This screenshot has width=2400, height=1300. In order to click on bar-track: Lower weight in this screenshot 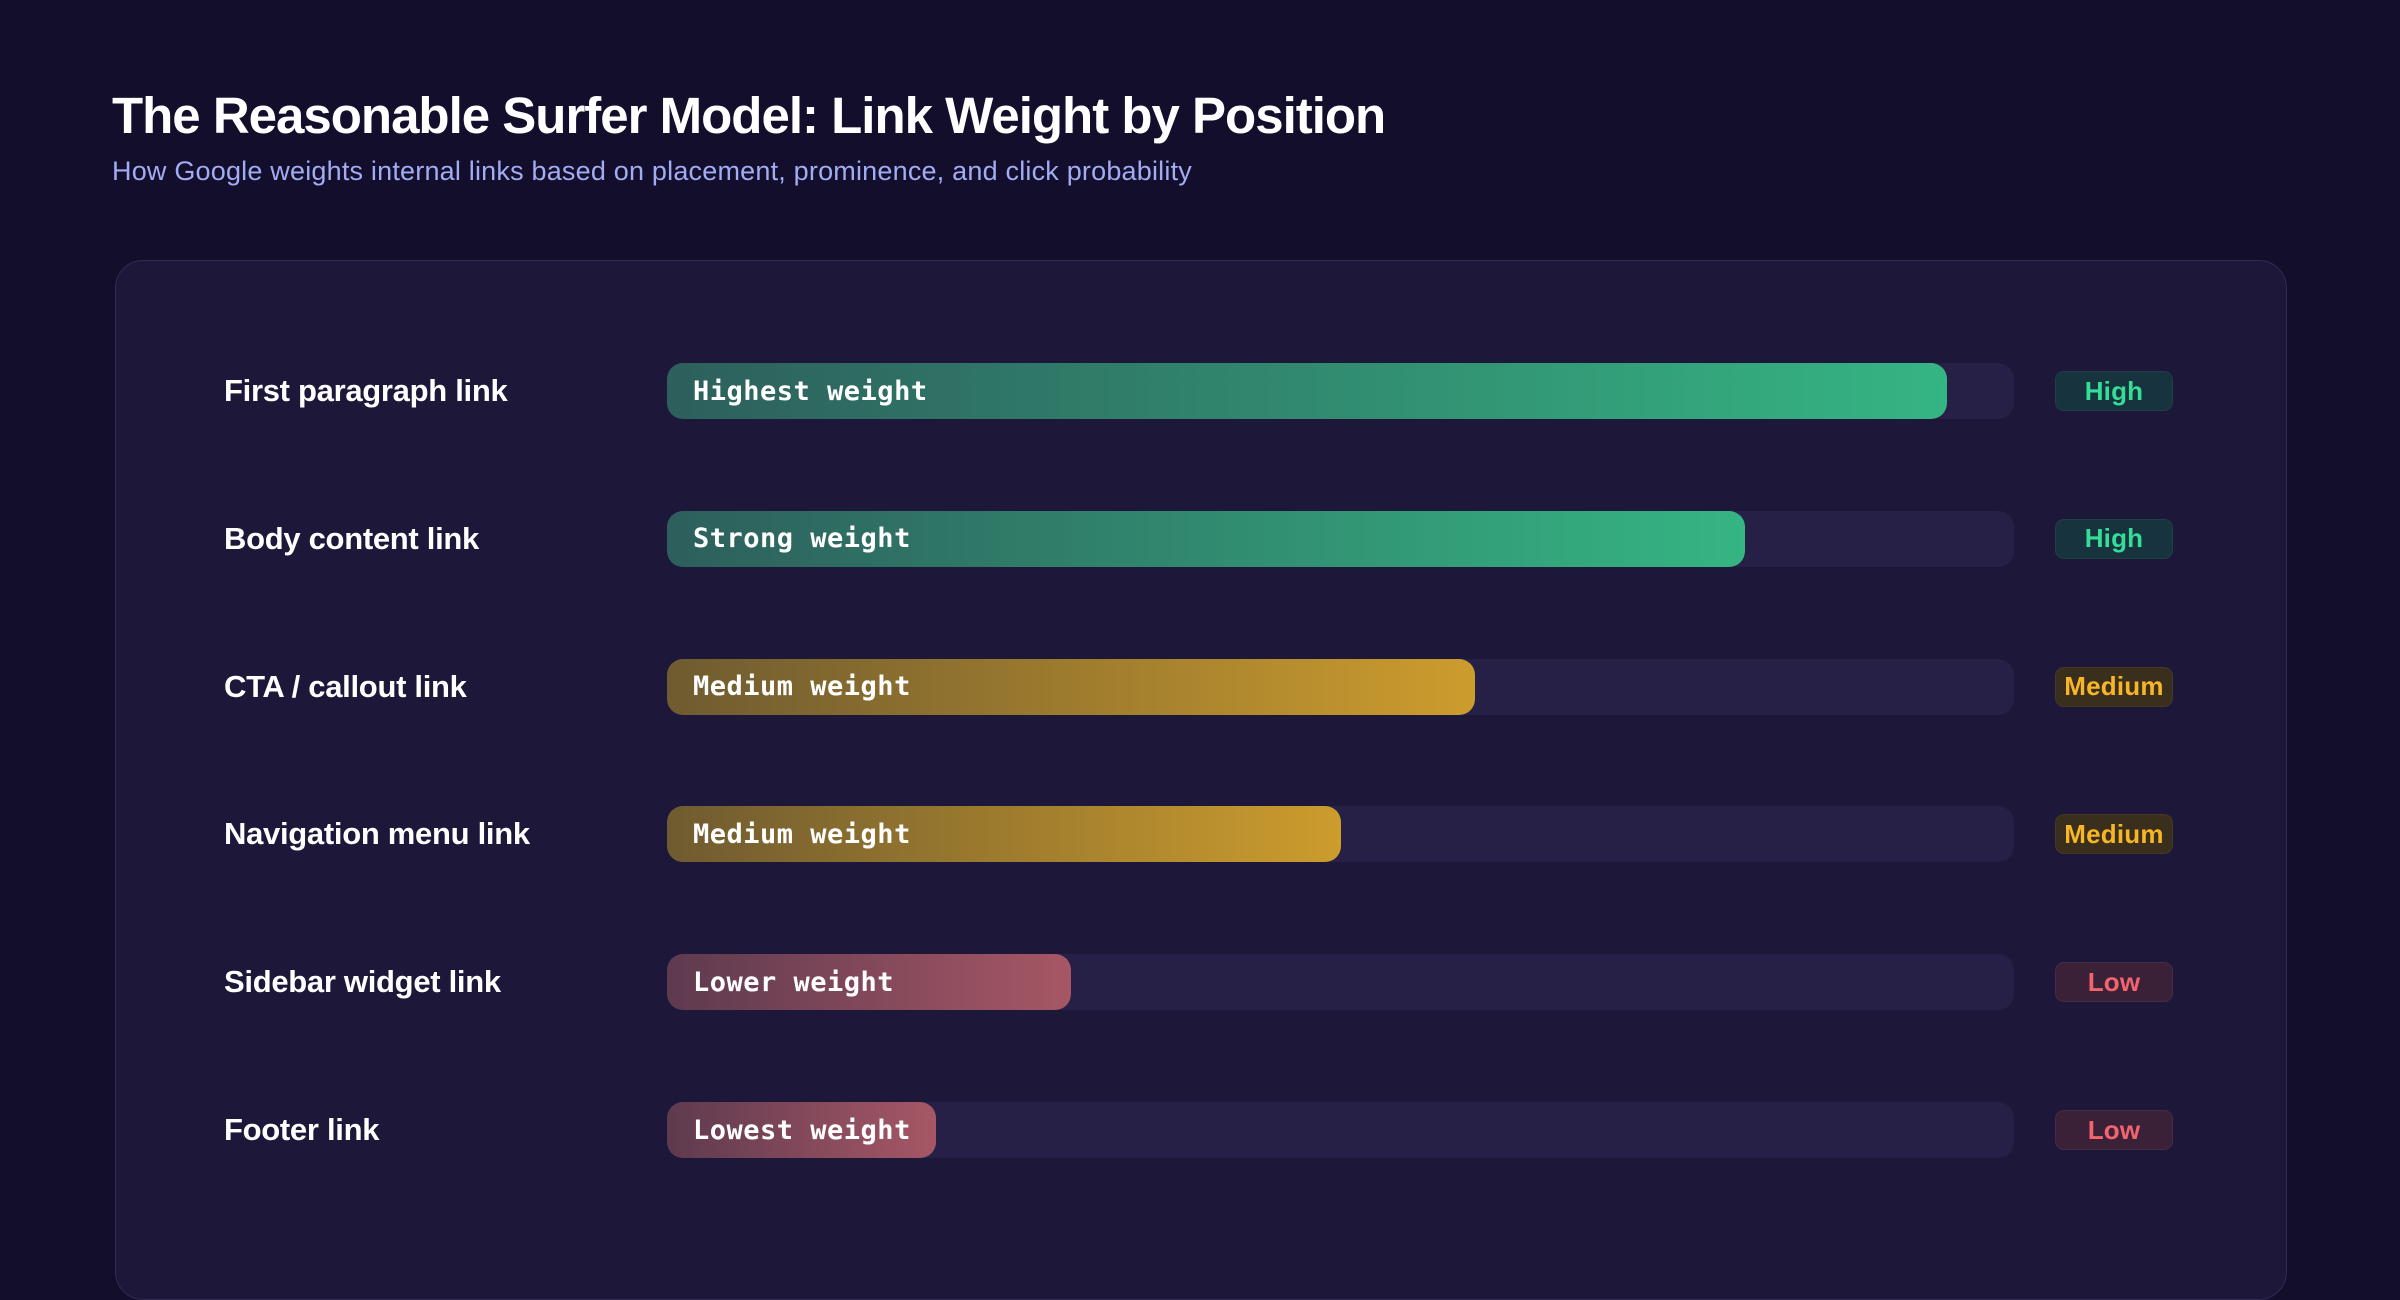, I will do `click(1340, 982)`.